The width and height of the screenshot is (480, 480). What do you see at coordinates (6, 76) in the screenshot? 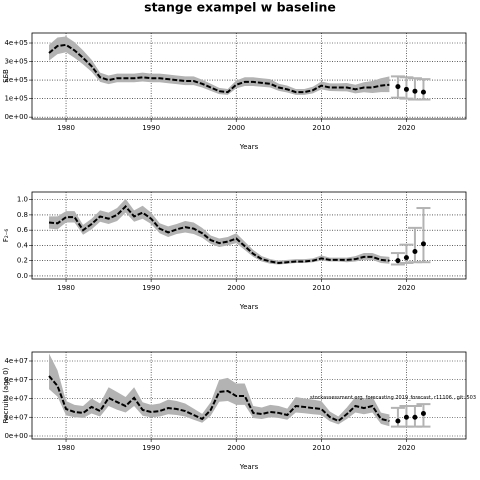
I see `y-axis-label: SSB` at bounding box center [6, 76].